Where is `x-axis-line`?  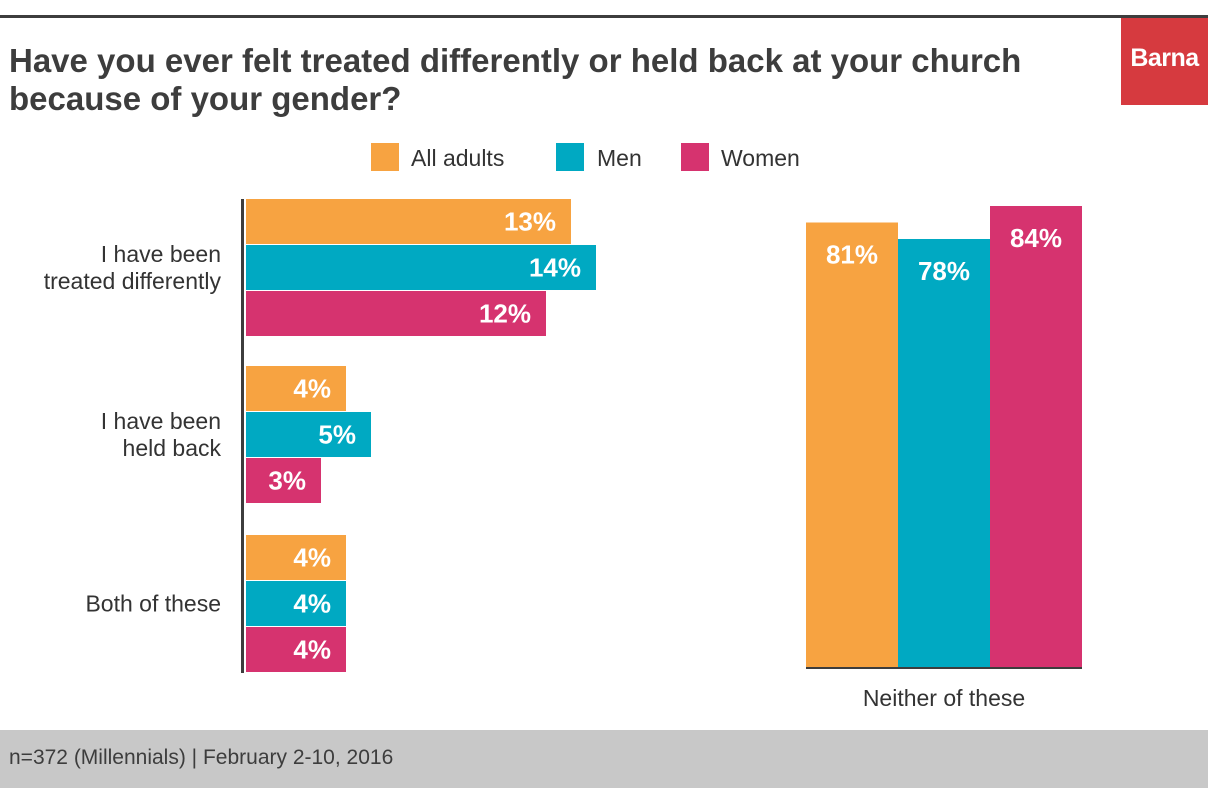 x-axis-line is located at coordinates (944, 668).